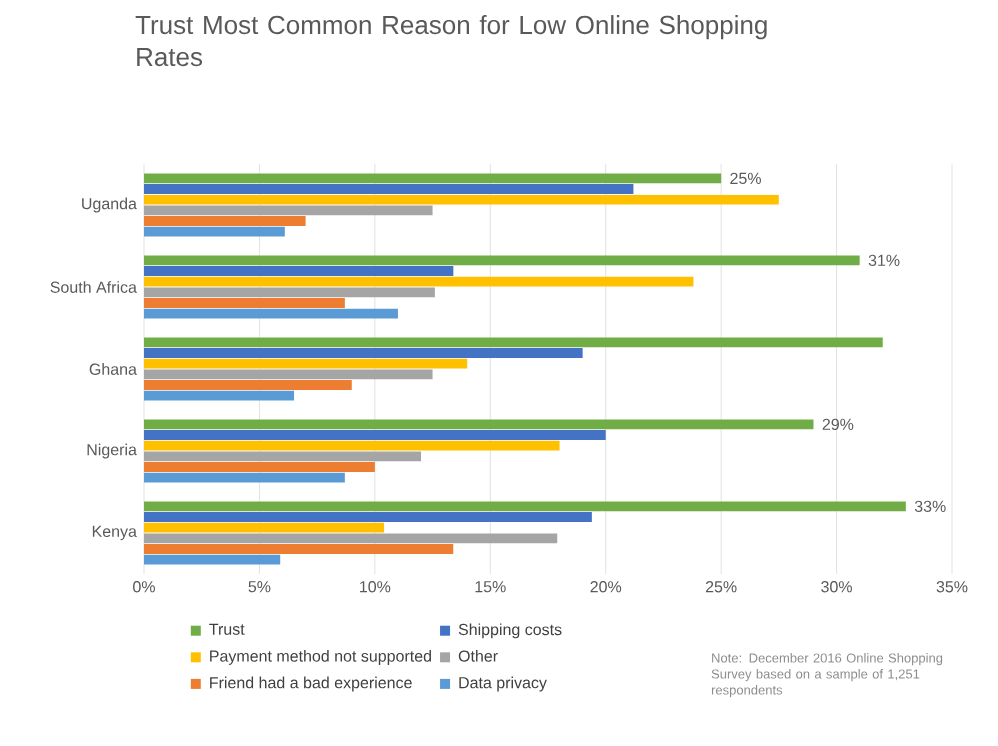  Describe the element at coordinates (144, 587) in the screenshot. I see `x-tick-label: 0%` at that location.